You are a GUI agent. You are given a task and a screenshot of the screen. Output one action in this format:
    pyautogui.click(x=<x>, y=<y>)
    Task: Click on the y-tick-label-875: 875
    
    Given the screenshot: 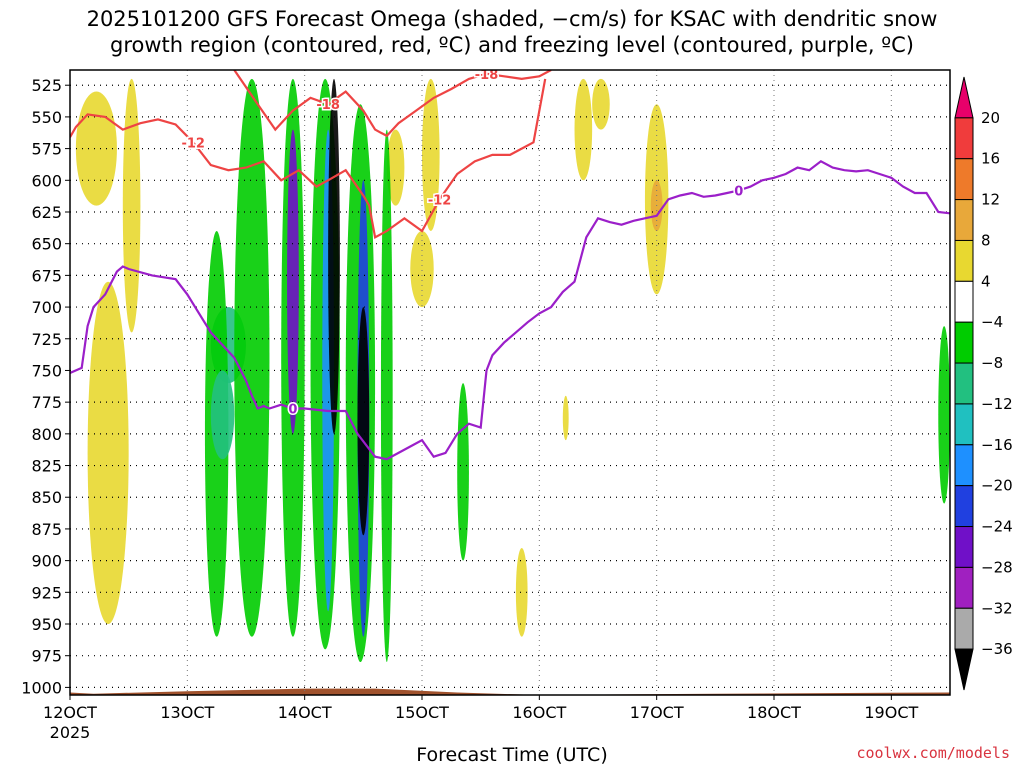 What is the action you would take?
    pyautogui.click(x=46, y=529)
    